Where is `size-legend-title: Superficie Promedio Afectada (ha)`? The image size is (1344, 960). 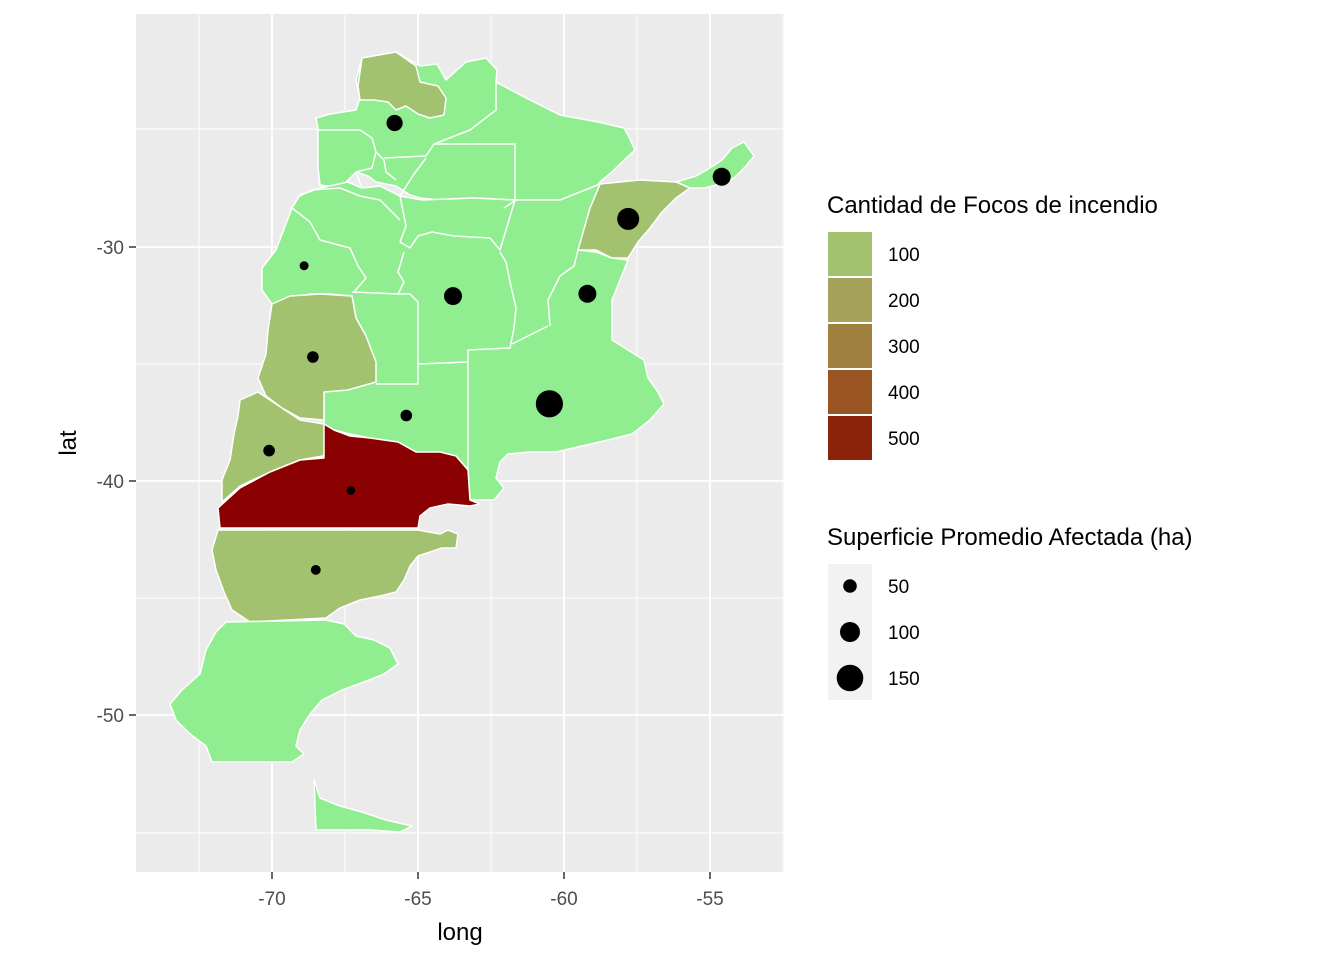
size-legend-title: Superficie Promedio Afectada (ha) is located at coordinates (1010, 537).